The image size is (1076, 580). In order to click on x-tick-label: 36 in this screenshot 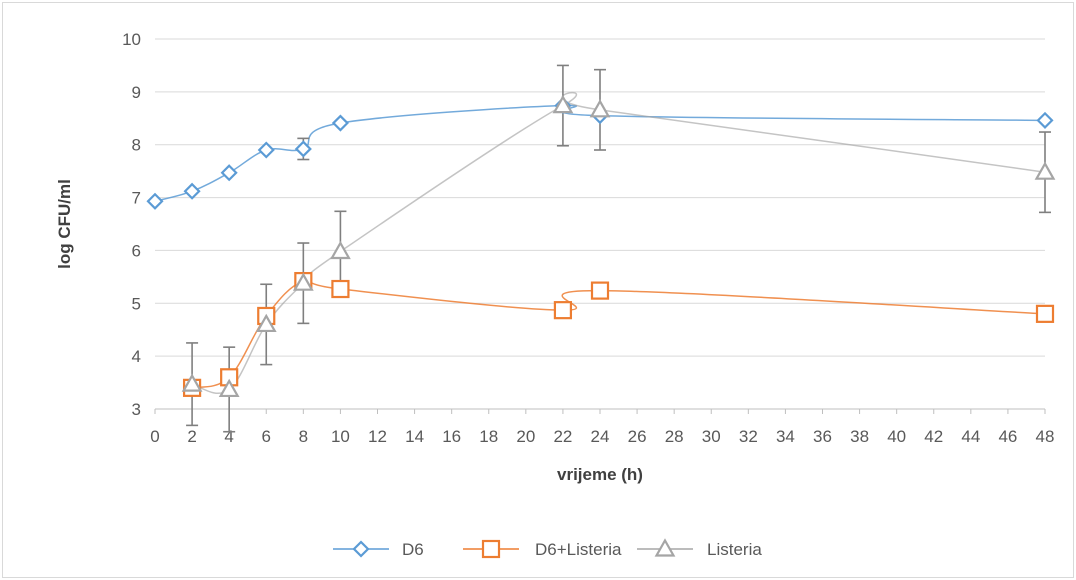, I will do `click(822, 436)`.